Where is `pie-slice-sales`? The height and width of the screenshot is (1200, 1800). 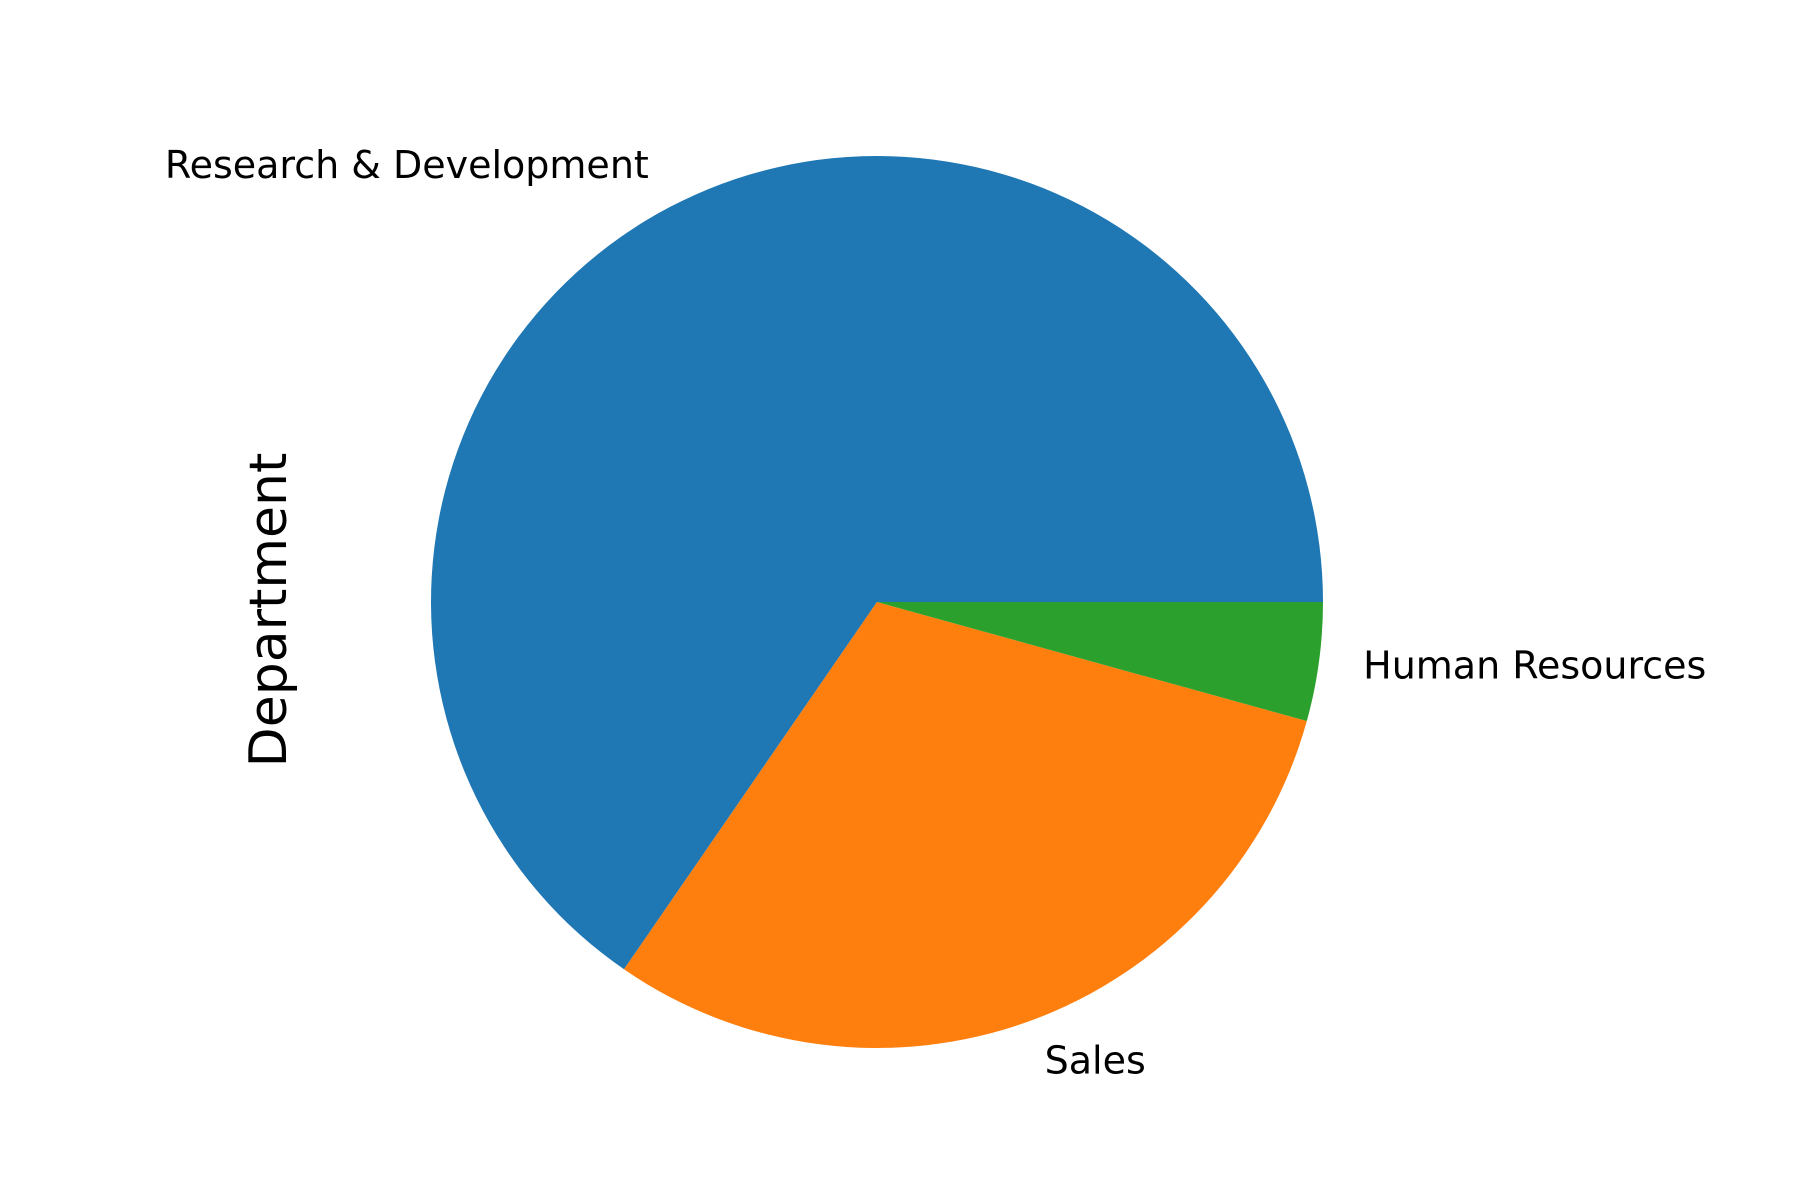
pie-slice-sales is located at coordinates (965, 825).